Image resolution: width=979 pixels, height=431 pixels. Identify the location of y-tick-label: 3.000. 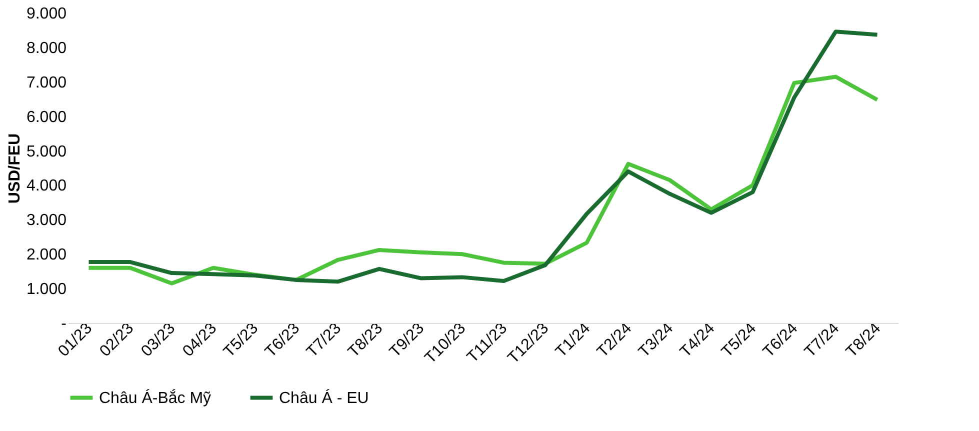
(46, 221).